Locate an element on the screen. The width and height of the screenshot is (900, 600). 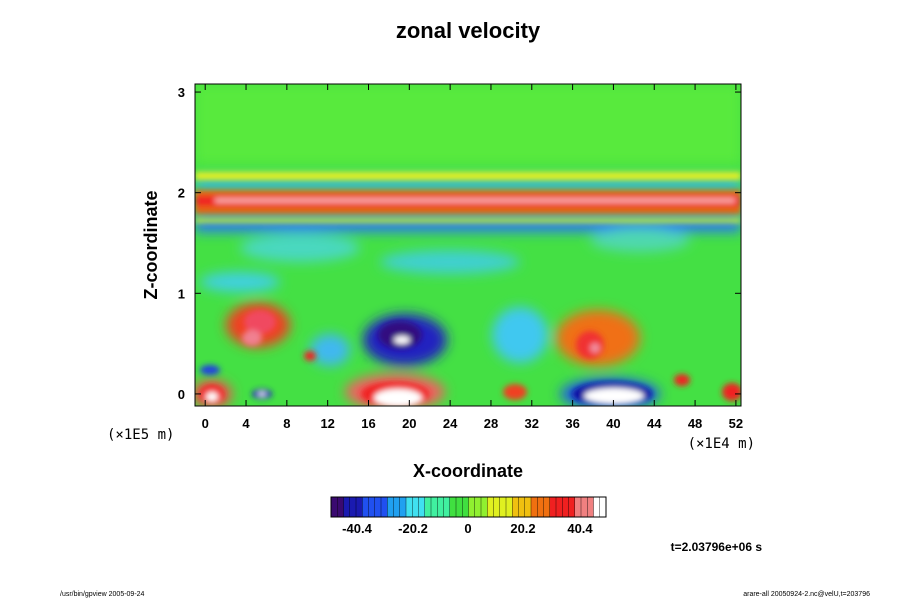
colorbar: -40.4 -20.2 0 20.2 40.4 is located at coordinates (468, 516).